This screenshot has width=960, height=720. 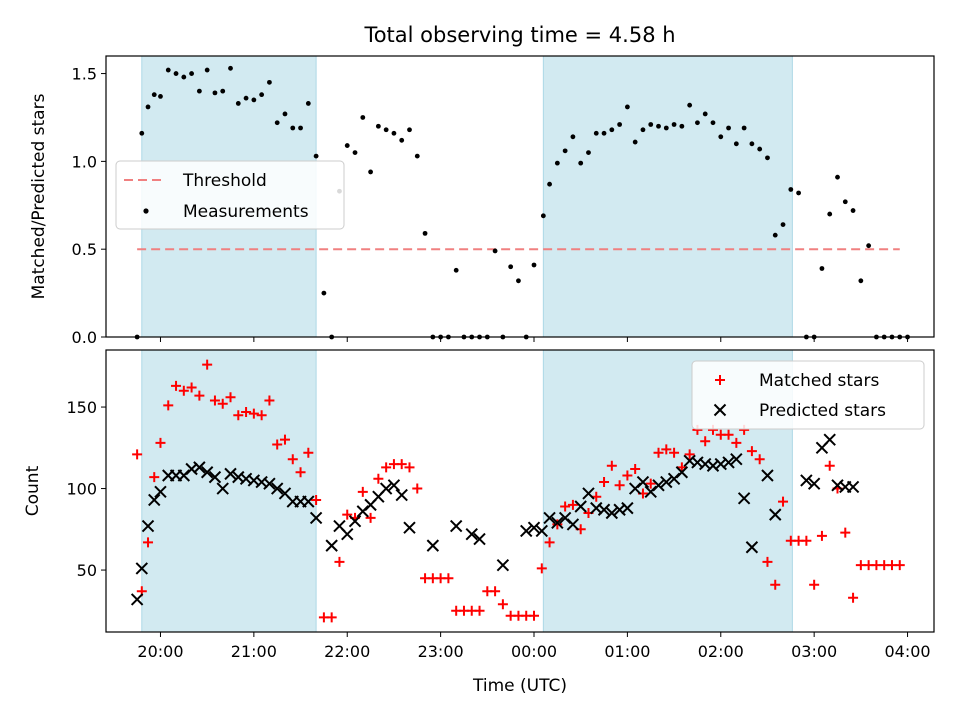 I want to click on y-tick-label: 1.0, so click(x=84, y=161).